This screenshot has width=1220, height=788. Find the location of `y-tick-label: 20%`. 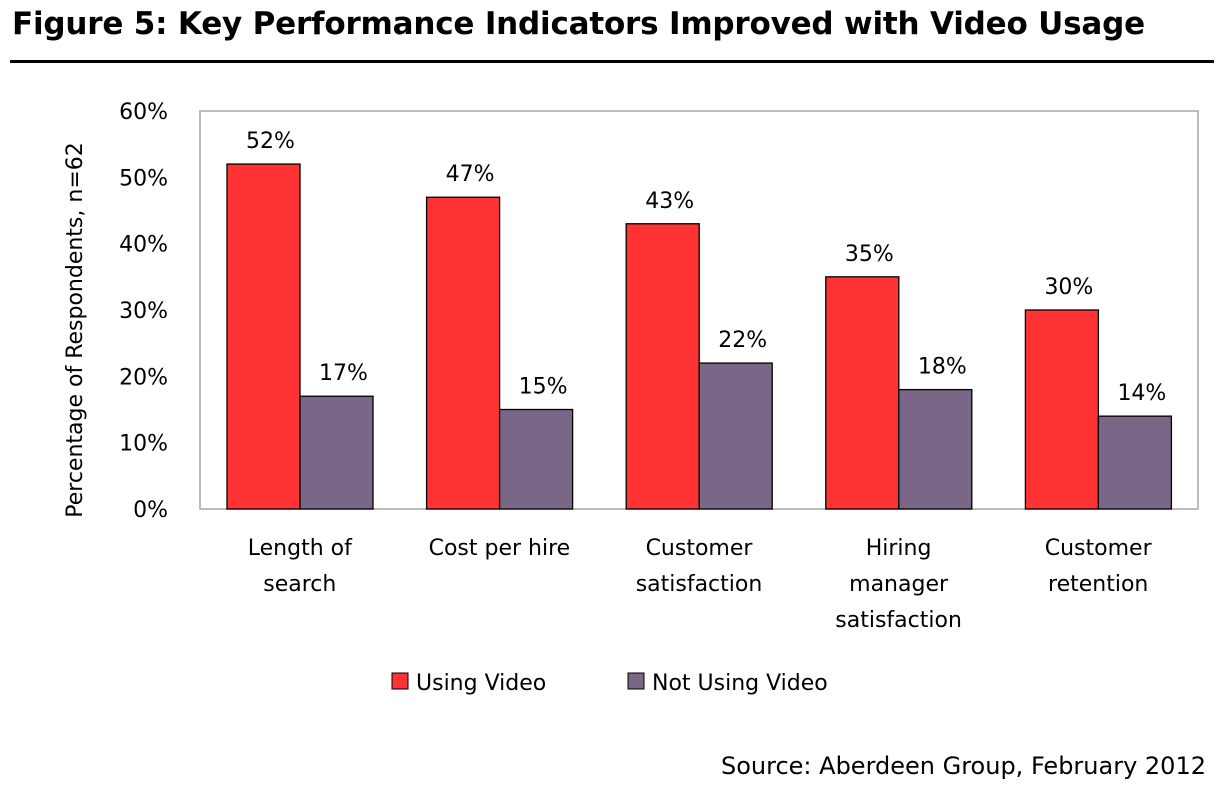

y-tick-label: 20% is located at coordinates (143, 377).